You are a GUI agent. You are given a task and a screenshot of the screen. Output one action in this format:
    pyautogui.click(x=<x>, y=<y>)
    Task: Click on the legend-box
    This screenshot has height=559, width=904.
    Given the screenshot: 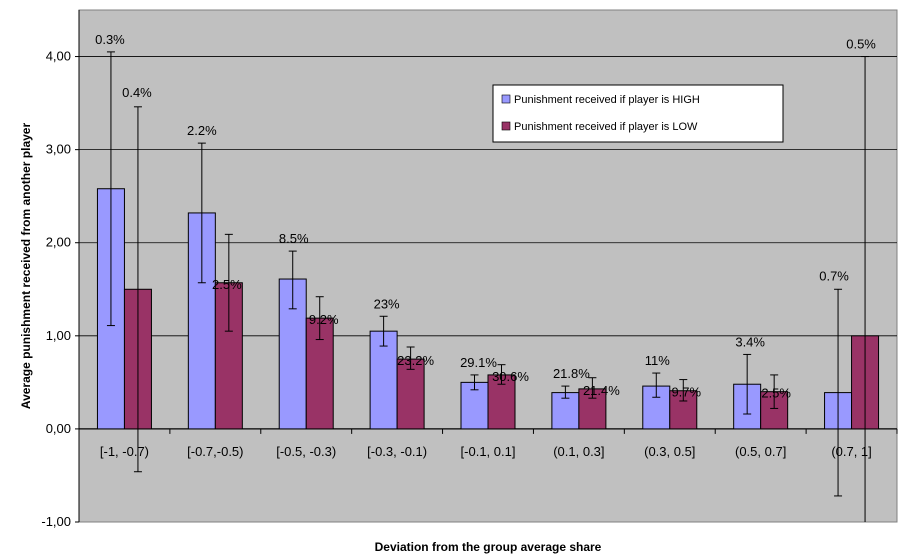 What is the action you would take?
    pyautogui.click(x=638, y=113)
    